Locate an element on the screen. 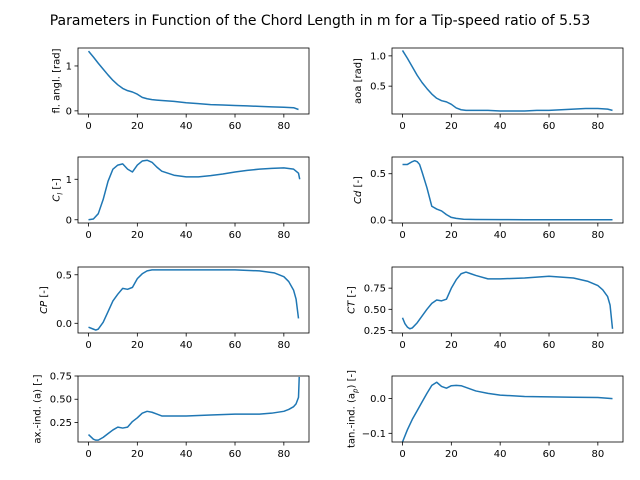  y-axis-label: fl. angl. [rad] is located at coordinates (57, 80).